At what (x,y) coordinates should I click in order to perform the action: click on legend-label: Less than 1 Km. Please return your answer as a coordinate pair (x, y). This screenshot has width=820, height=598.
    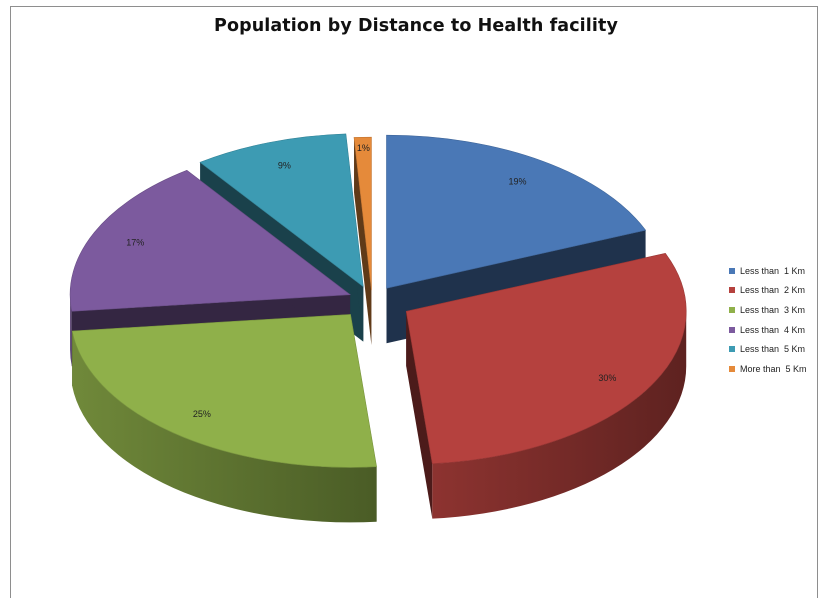
    Looking at the image, I should click on (773, 270).